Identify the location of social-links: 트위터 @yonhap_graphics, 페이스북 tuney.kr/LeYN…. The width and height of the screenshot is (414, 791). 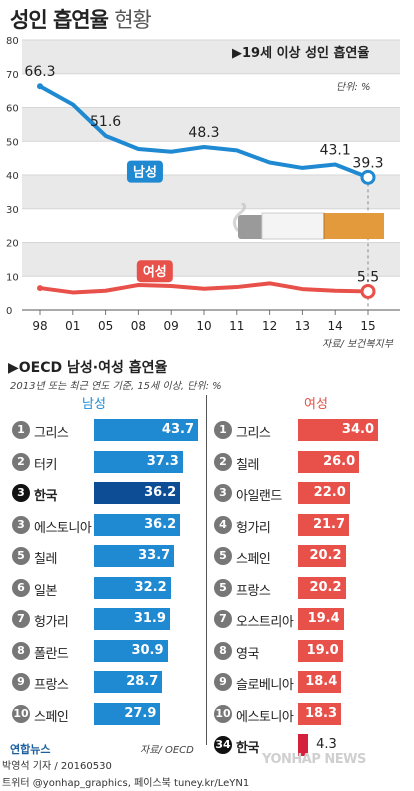
(126, 783).